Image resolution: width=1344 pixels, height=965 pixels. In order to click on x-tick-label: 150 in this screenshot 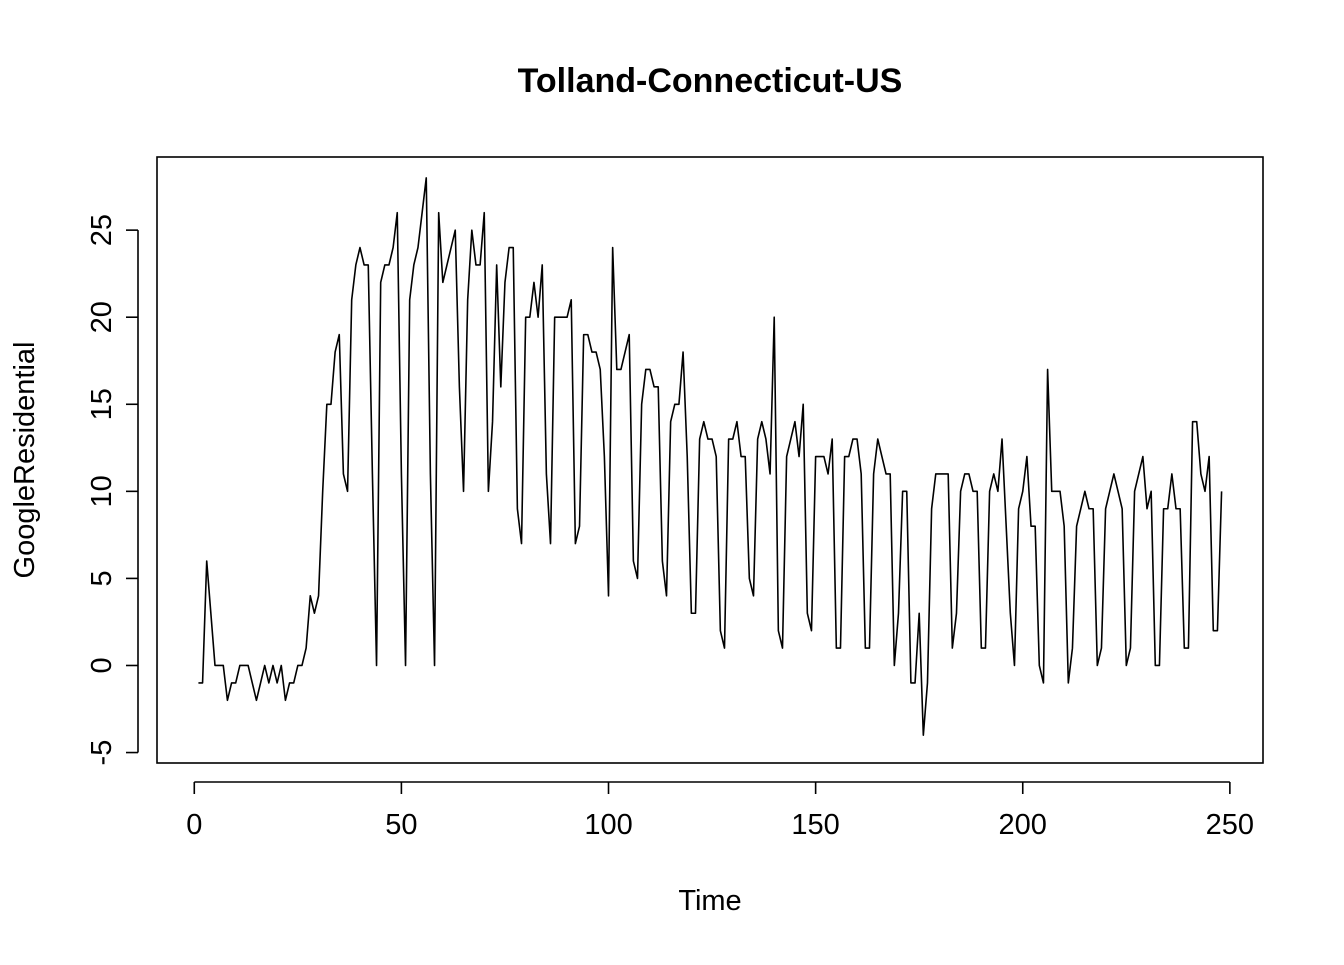, I will do `click(815, 825)`.